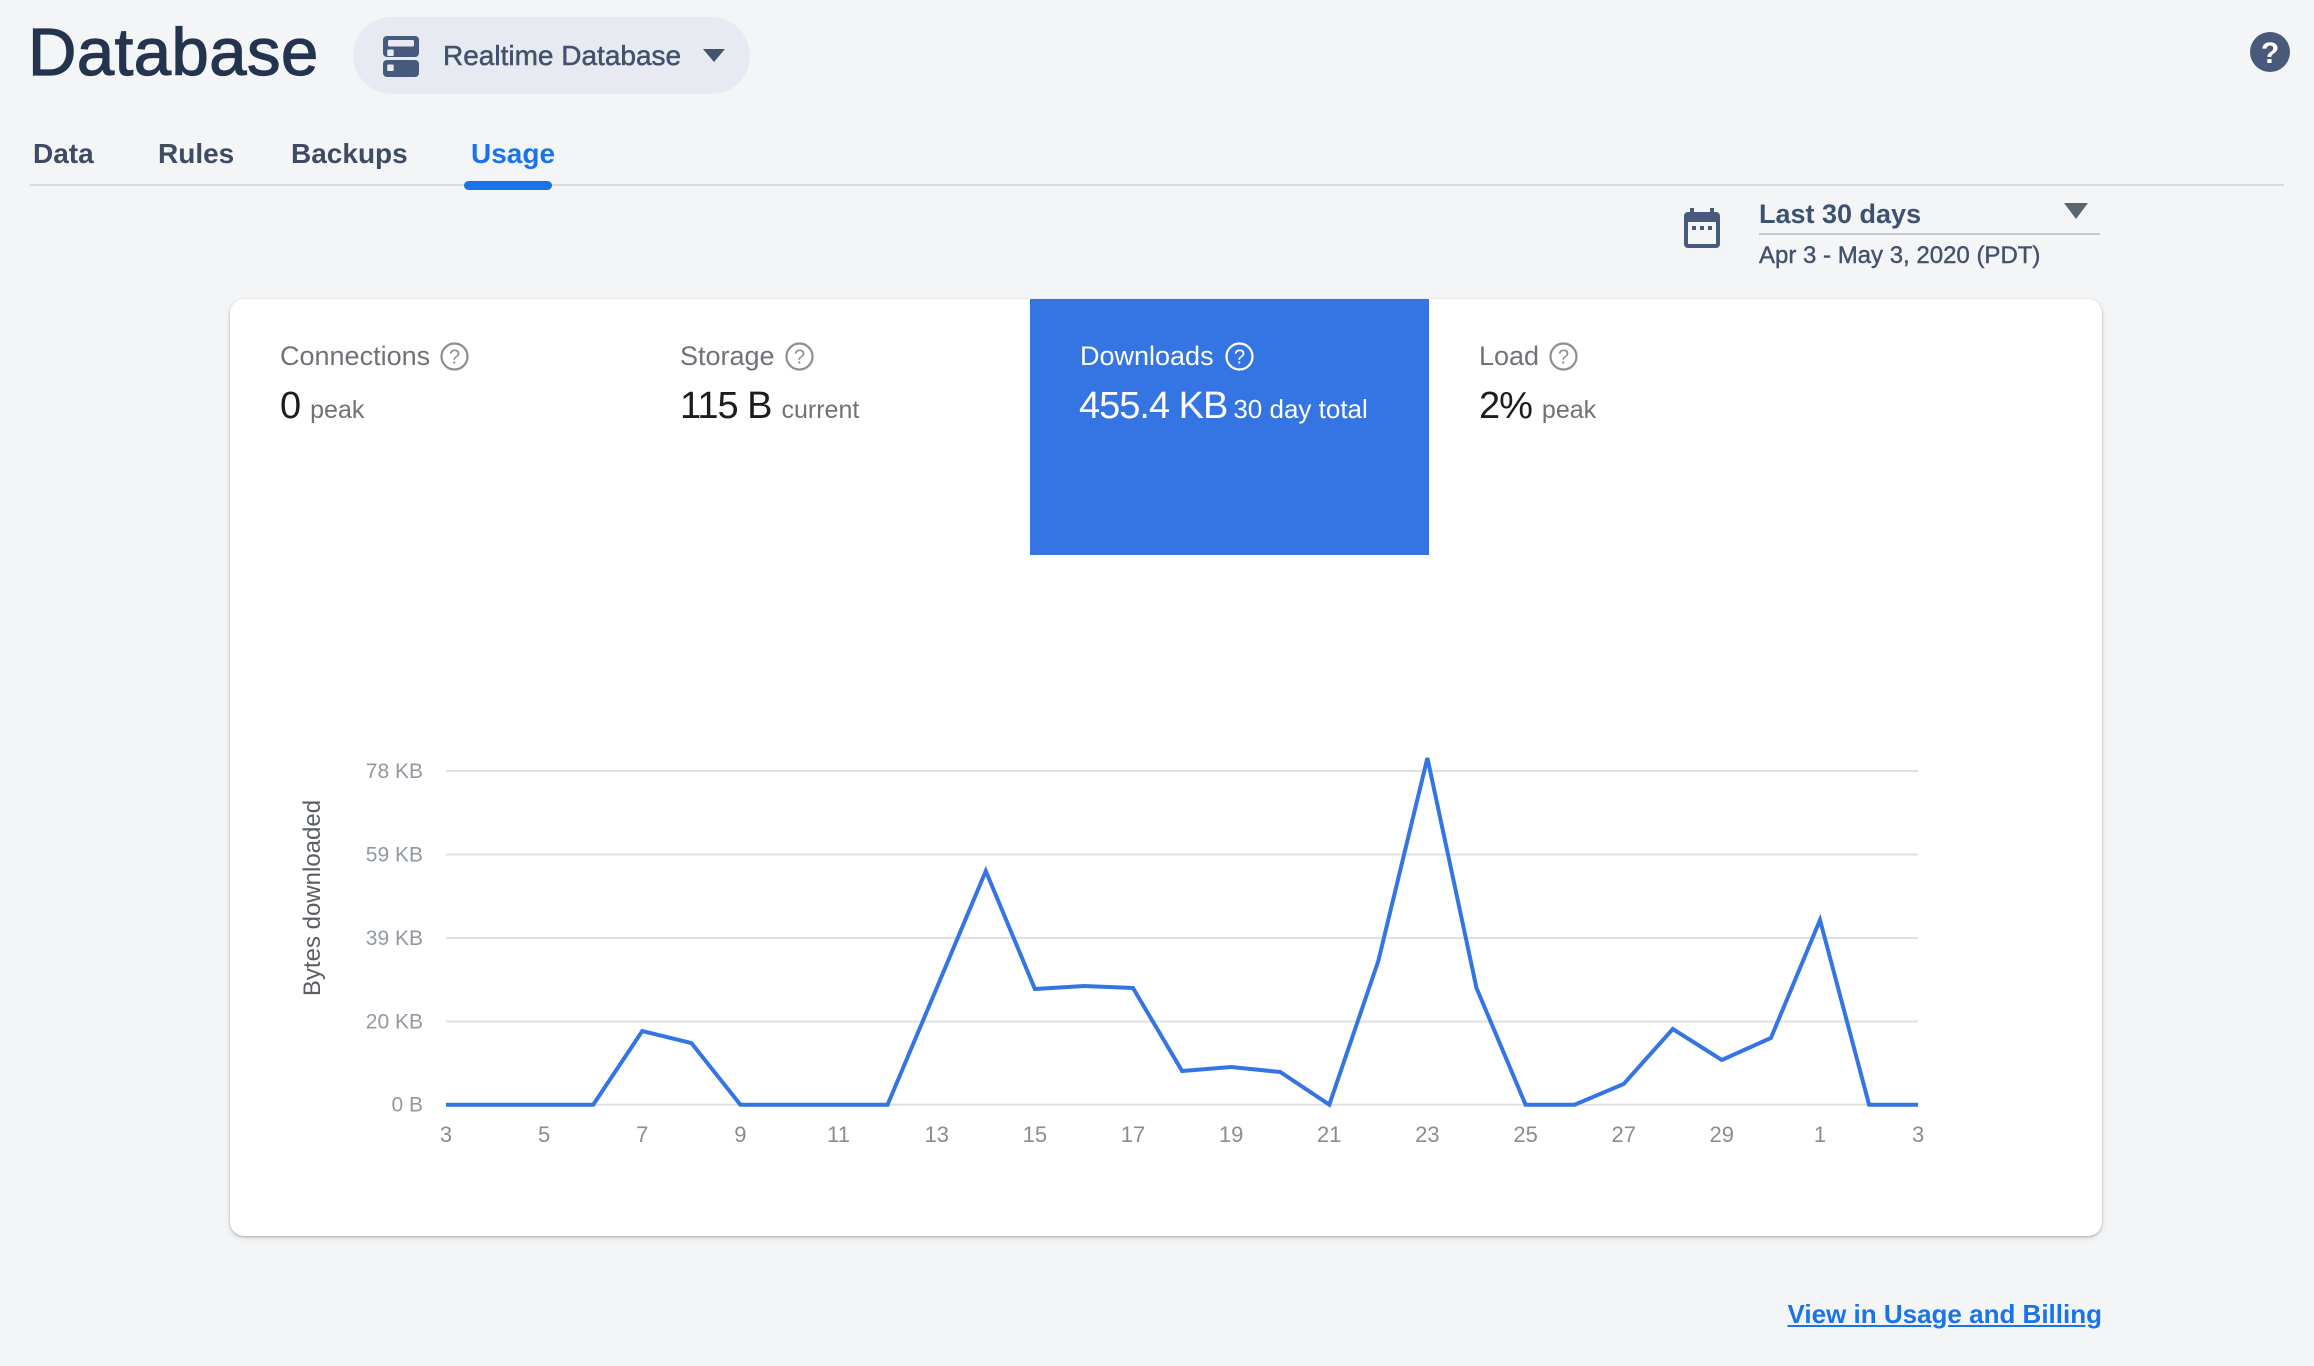  What do you see at coordinates (1820, 1134) in the screenshot?
I see `svg-text: 1` at bounding box center [1820, 1134].